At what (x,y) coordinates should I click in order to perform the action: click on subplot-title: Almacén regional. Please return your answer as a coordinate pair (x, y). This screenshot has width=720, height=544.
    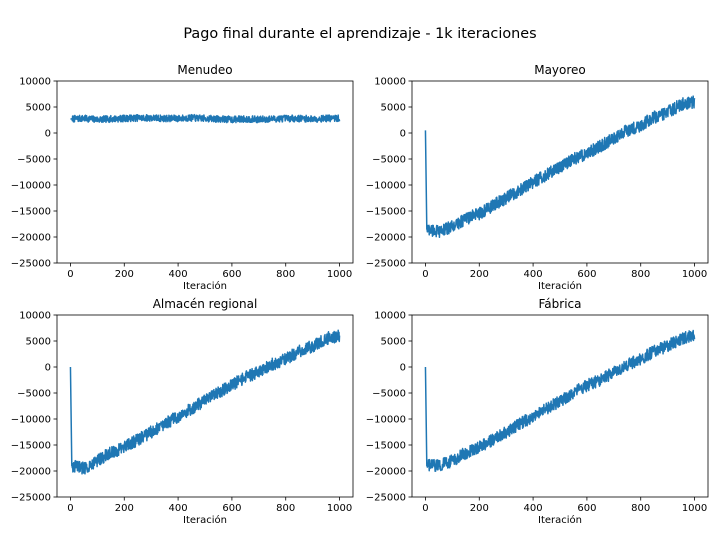
    Looking at the image, I should click on (205, 304).